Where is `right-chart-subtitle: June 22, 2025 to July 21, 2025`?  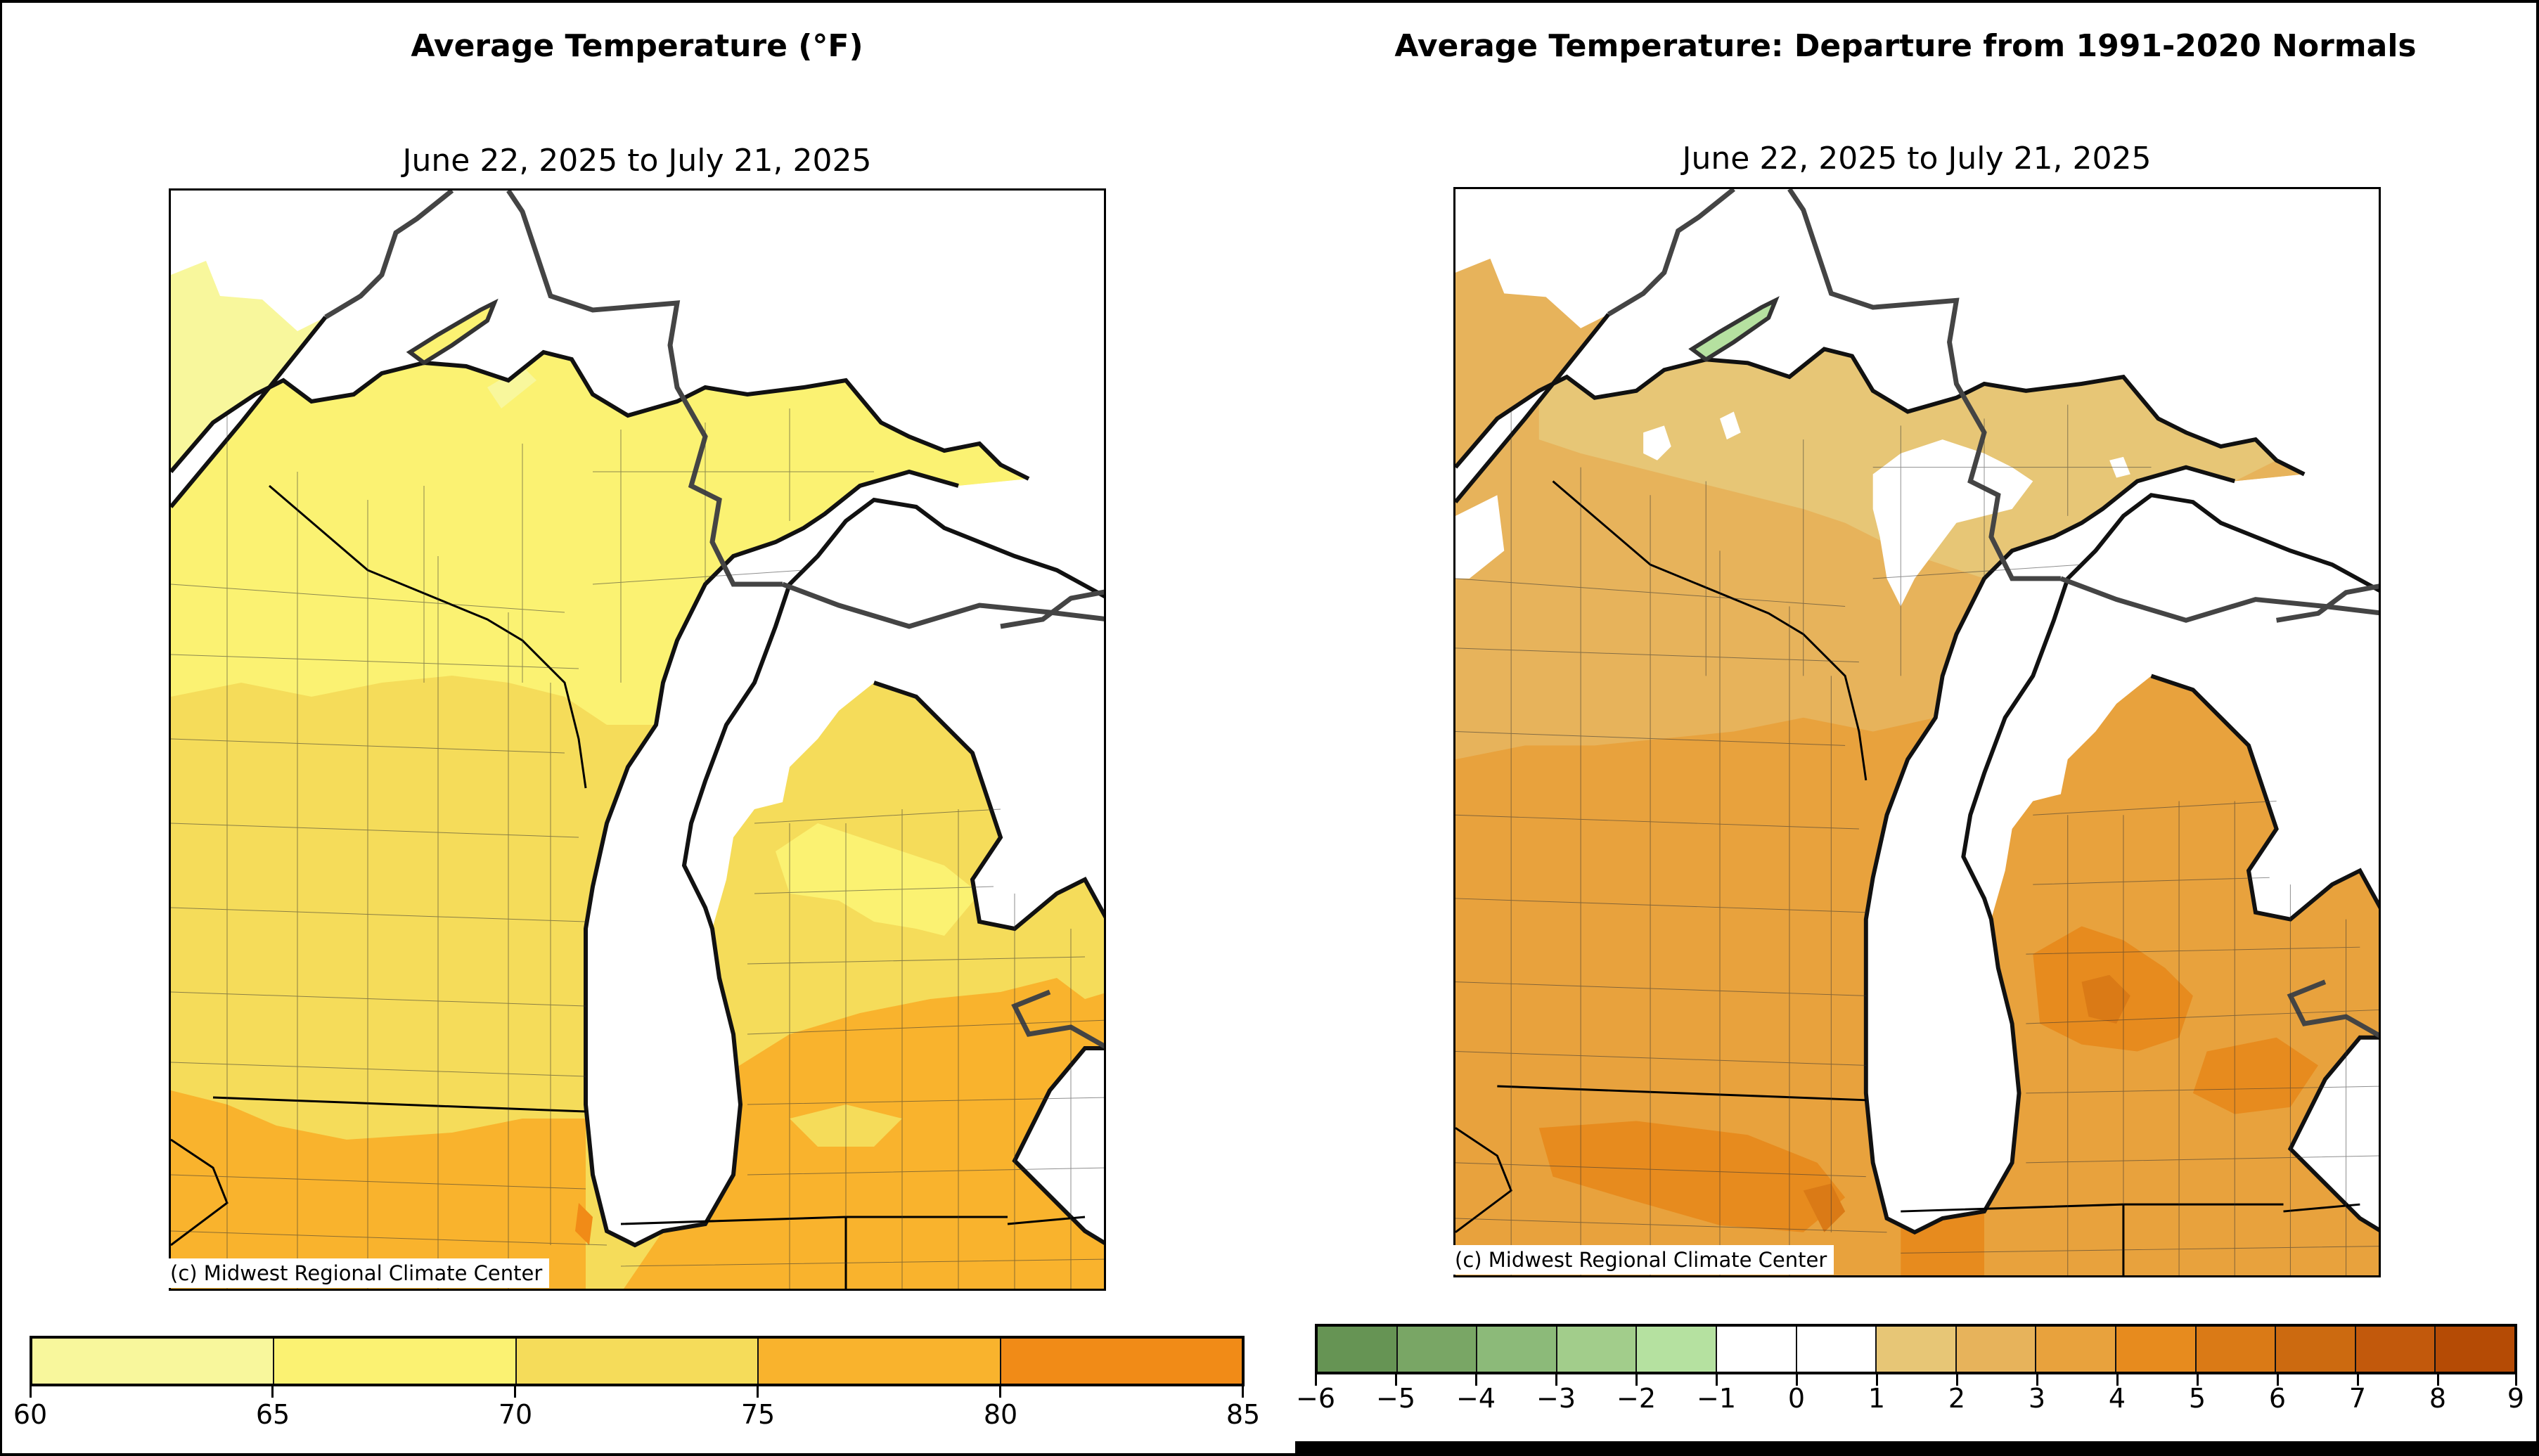 right-chart-subtitle: June 22, 2025 to July 21, 2025 is located at coordinates (1917, 158).